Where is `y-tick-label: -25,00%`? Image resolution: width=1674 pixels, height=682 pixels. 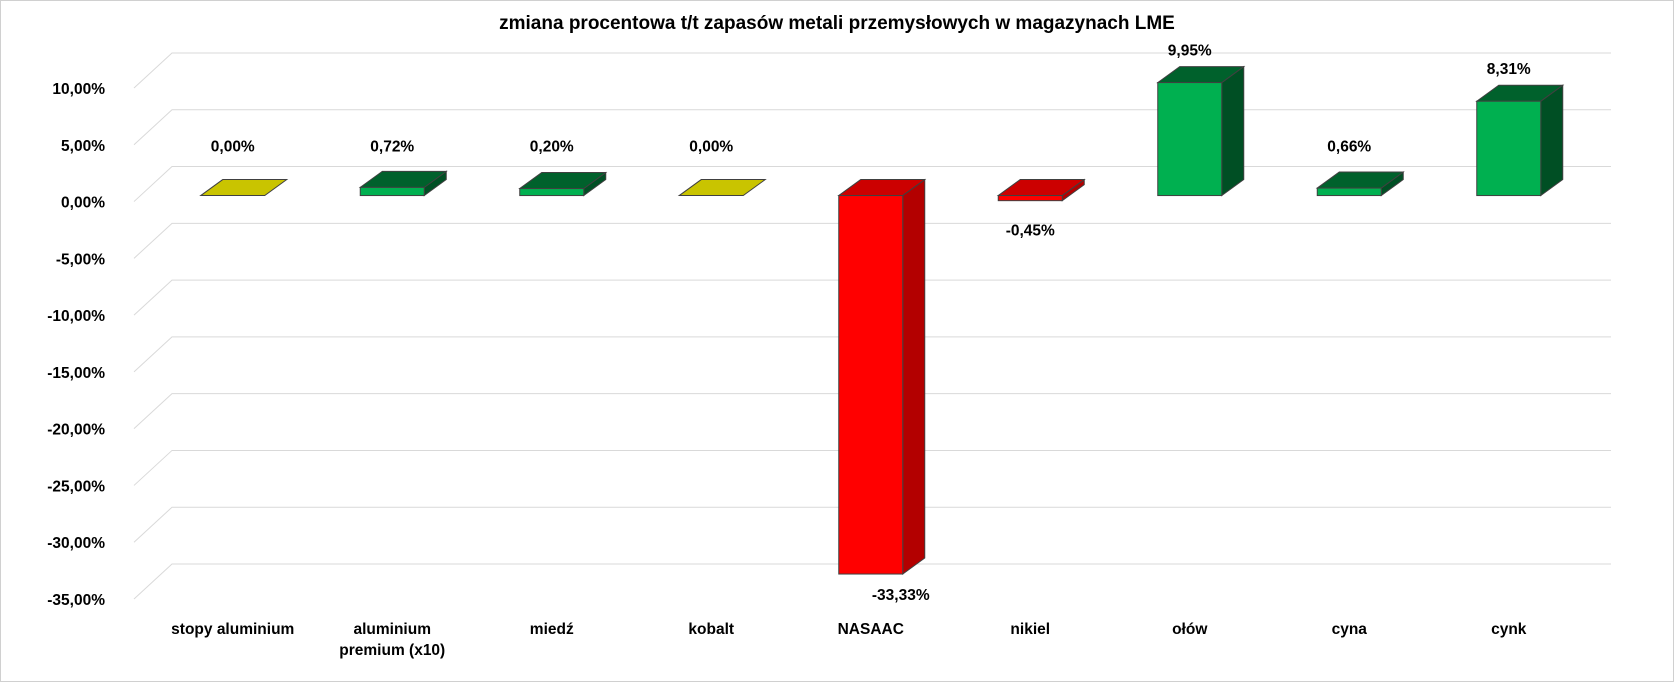 y-tick-label: -25,00% is located at coordinates (76, 486).